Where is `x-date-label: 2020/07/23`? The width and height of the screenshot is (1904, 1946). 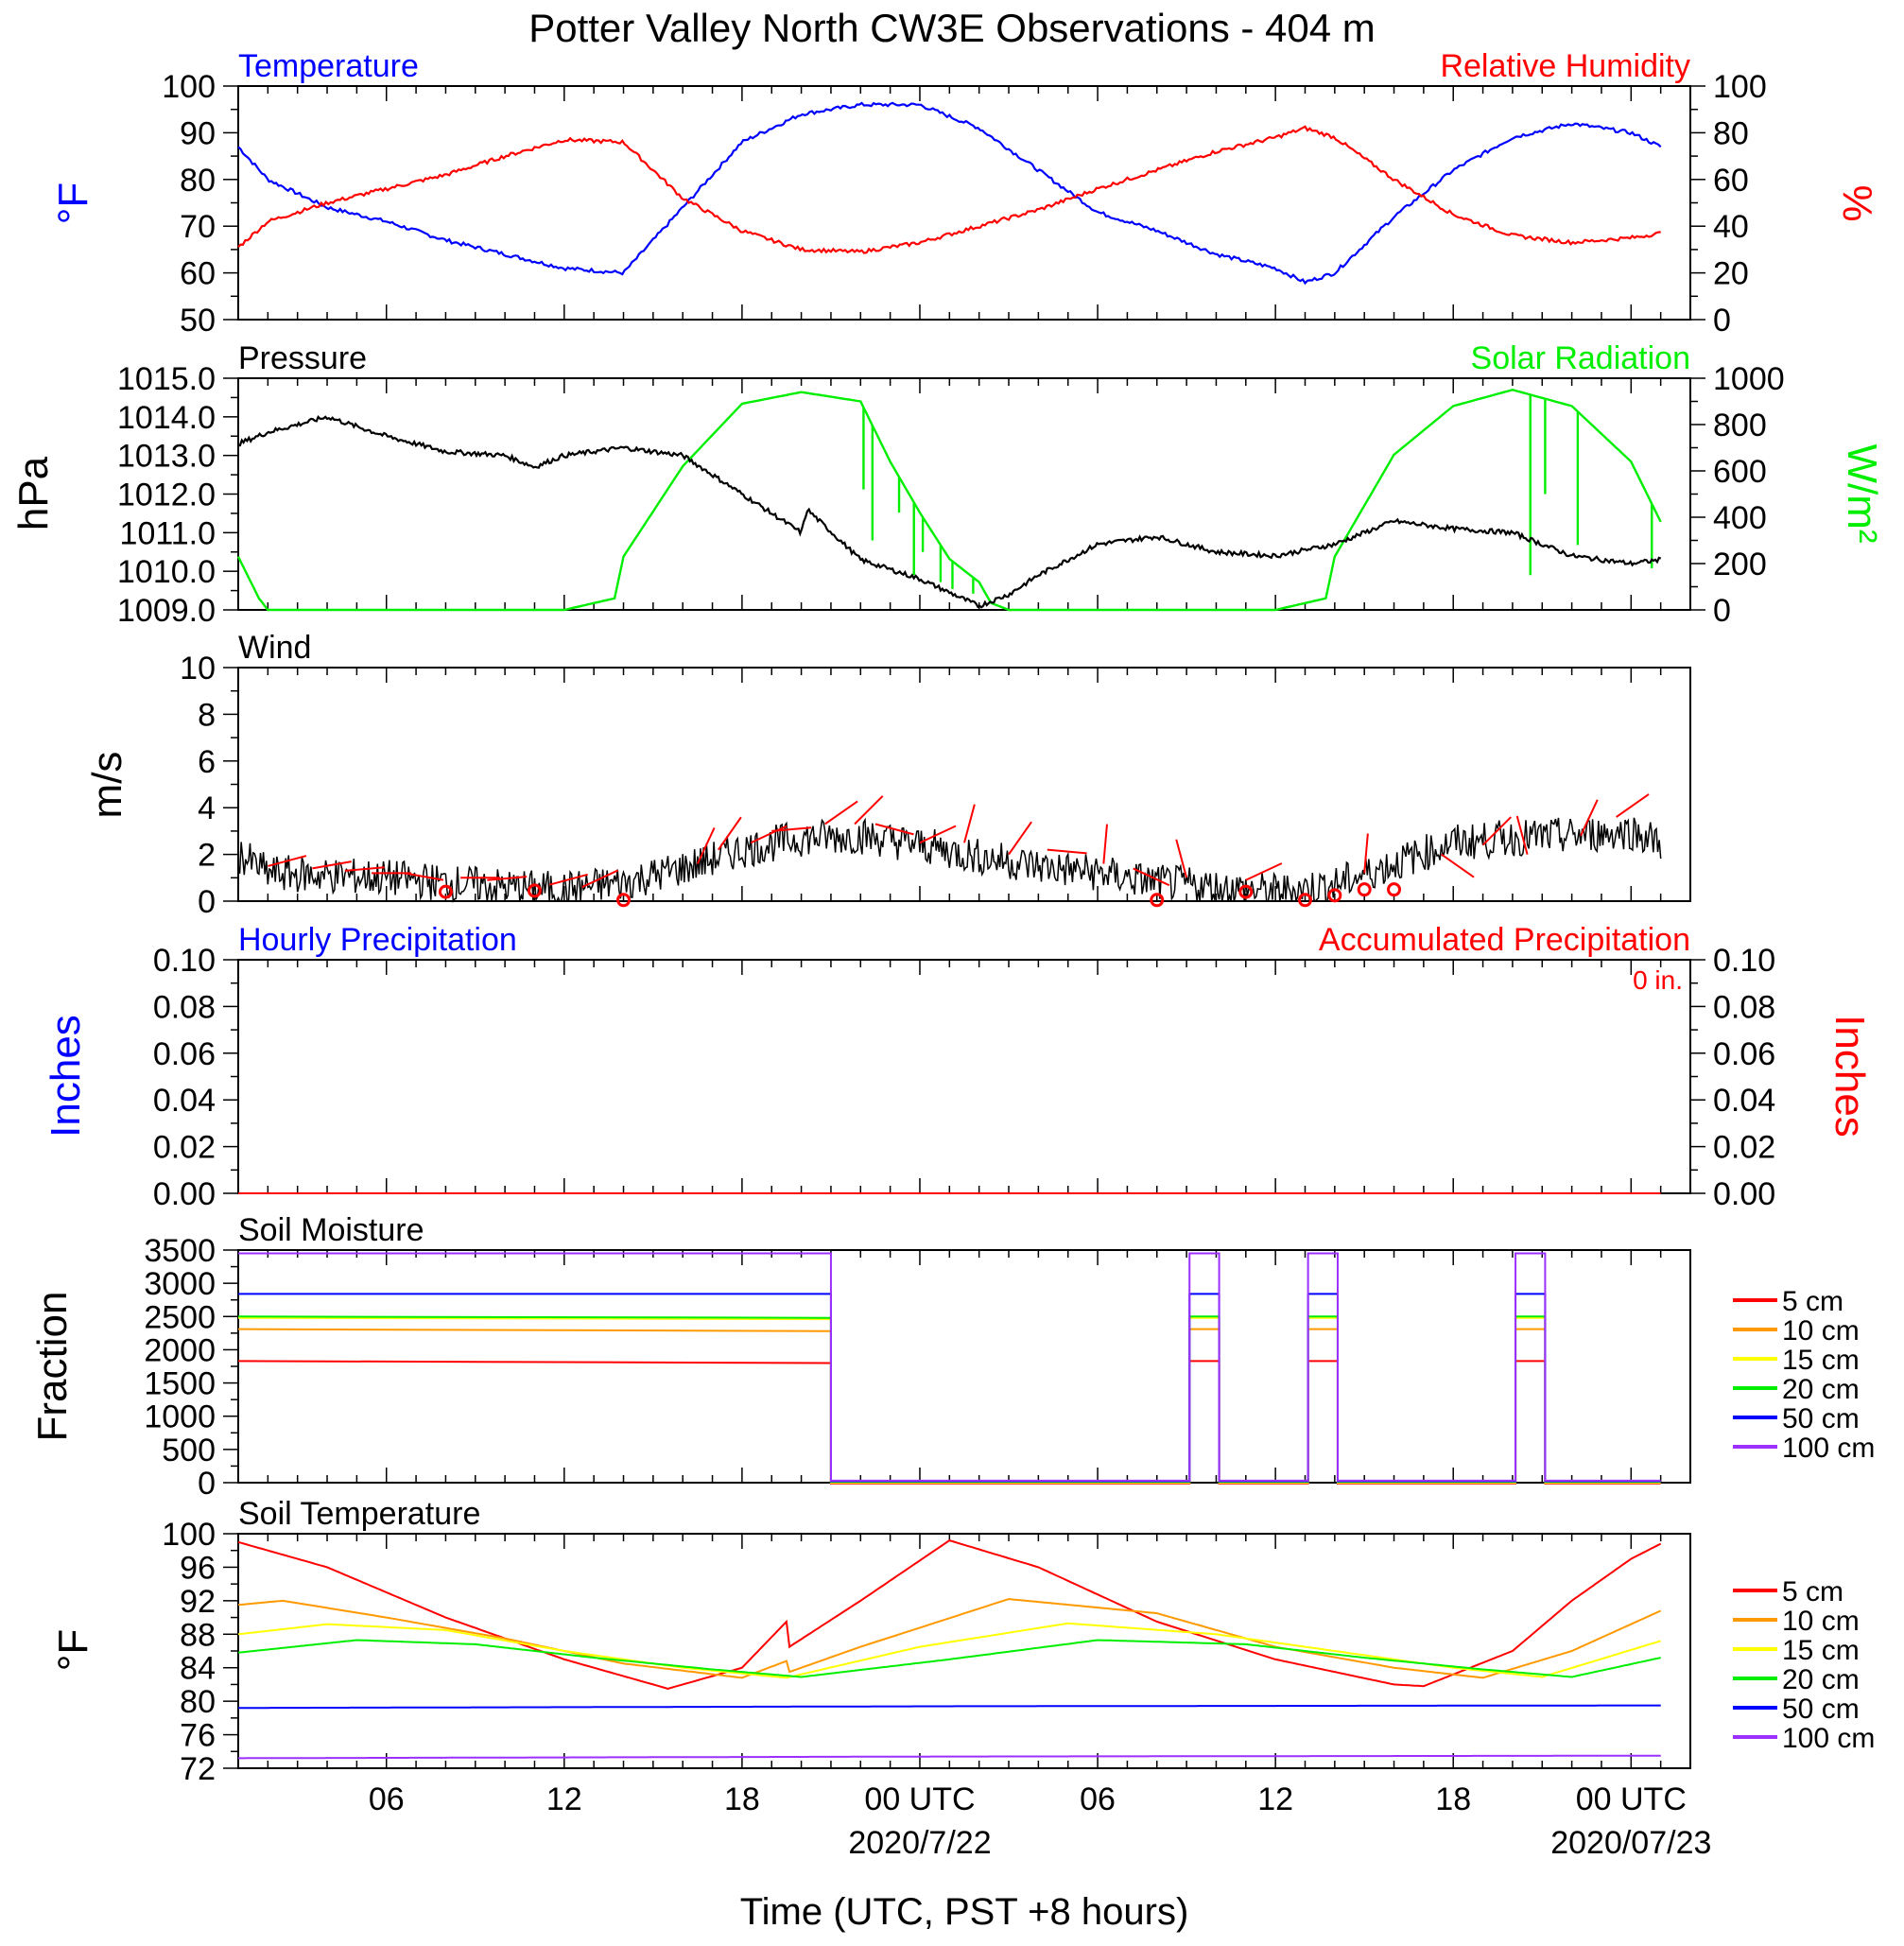 x-date-label: 2020/07/23 is located at coordinates (1630, 1843).